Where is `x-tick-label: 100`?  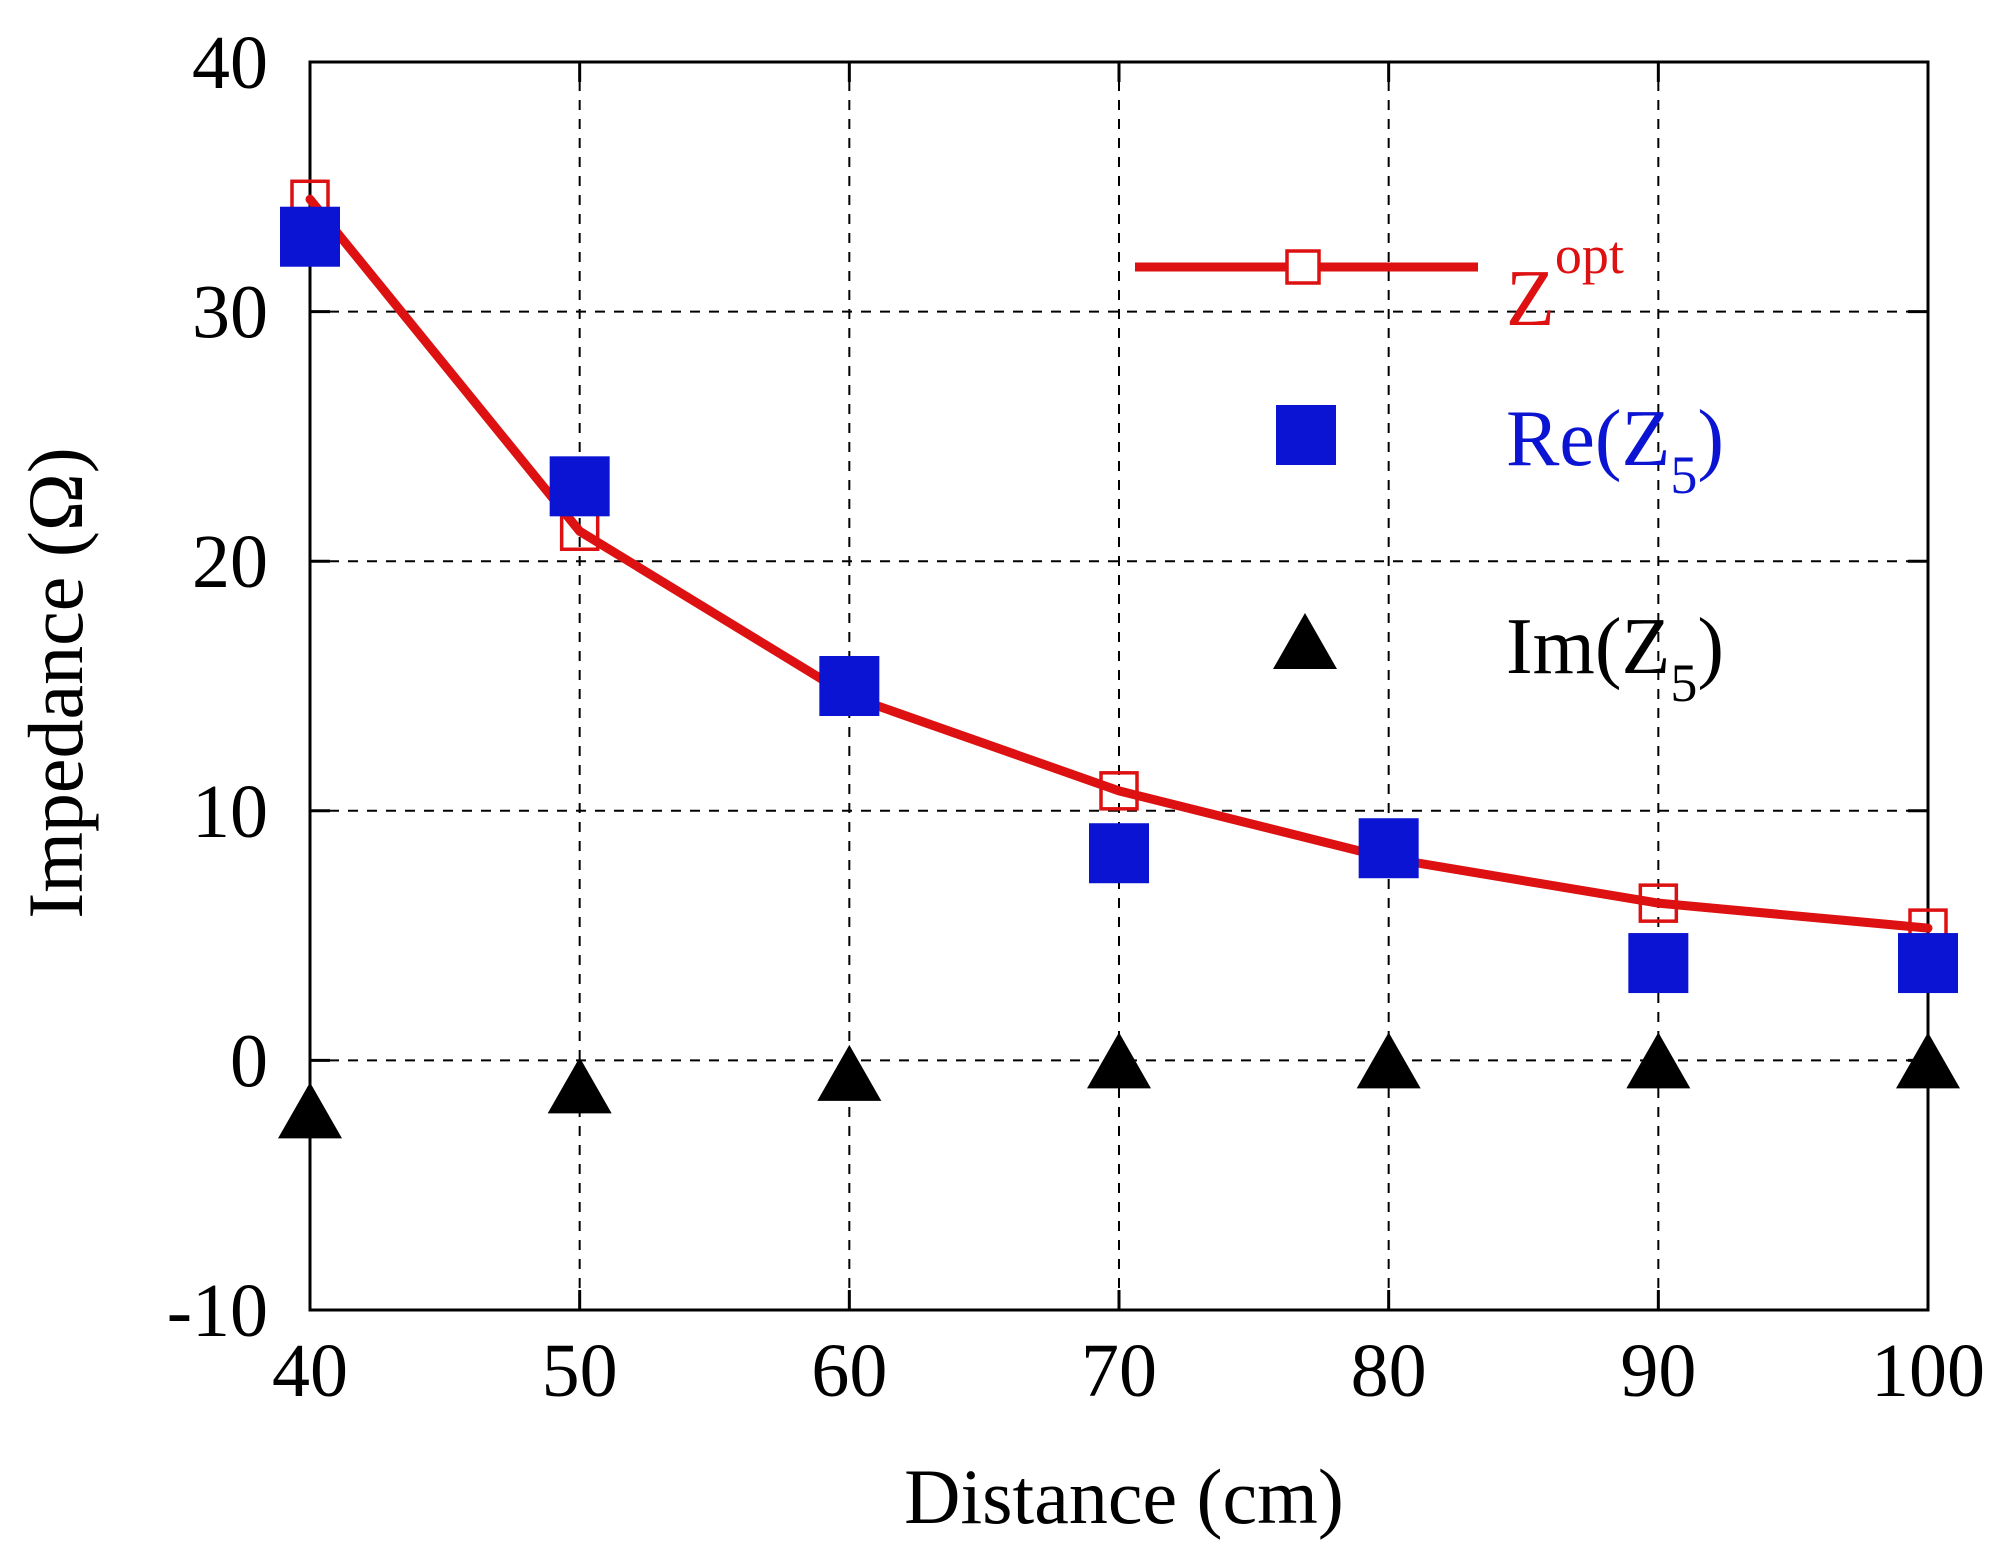
x-tick-label: 100 is located at coordinates (1928, 1371).